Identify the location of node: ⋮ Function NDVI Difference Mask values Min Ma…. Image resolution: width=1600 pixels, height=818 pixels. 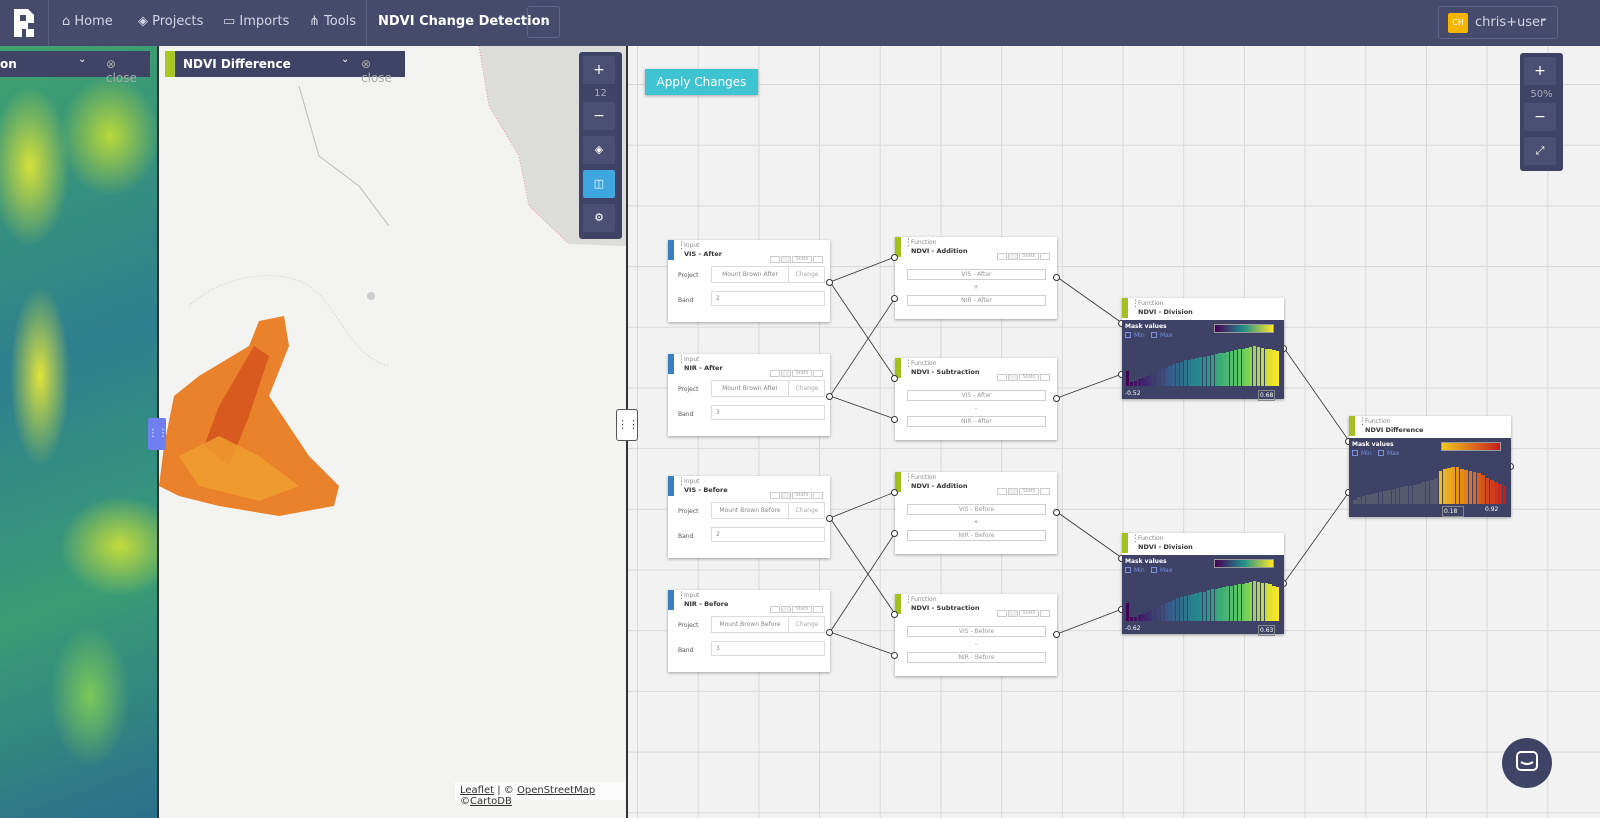
(1429, 466).